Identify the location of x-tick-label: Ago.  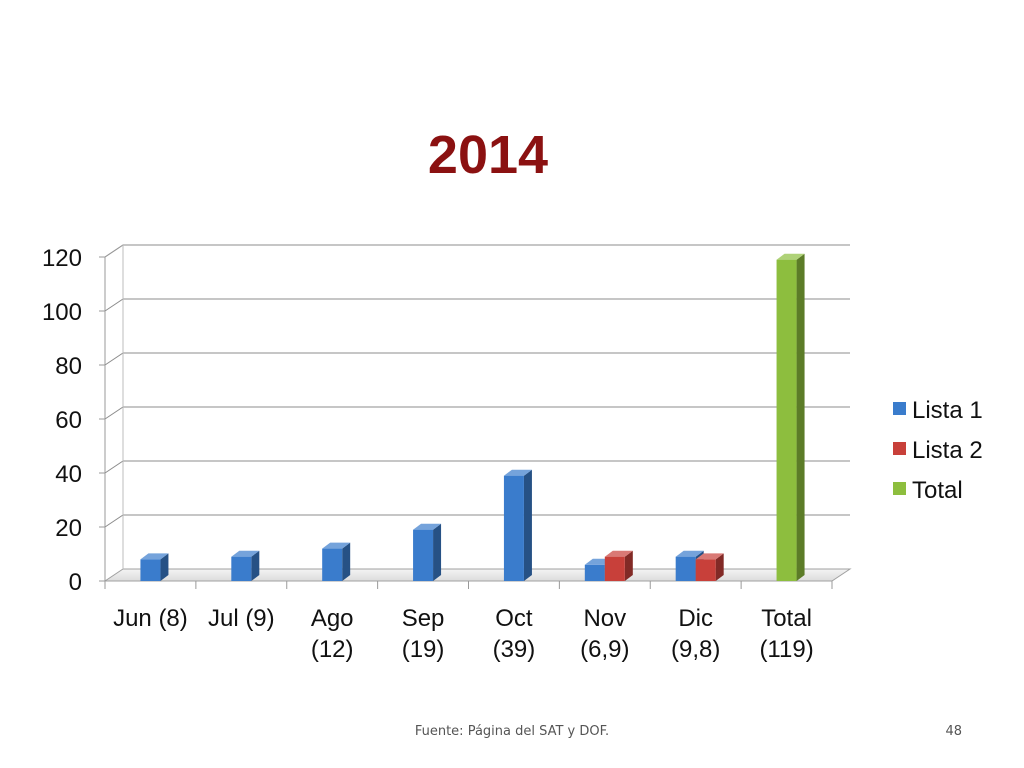
(332, 618).